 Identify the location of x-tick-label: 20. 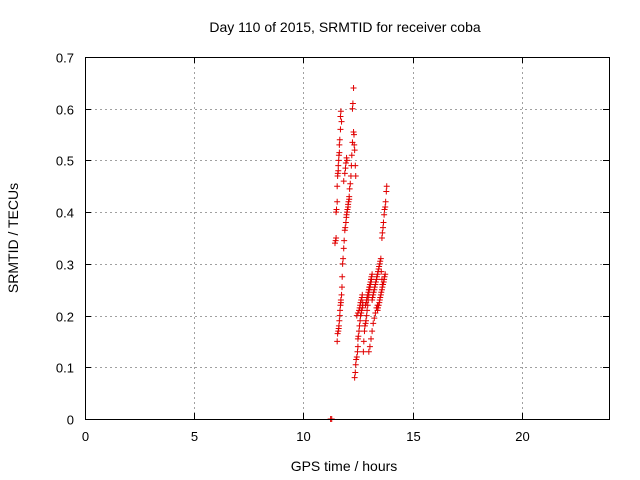
(522, 436).